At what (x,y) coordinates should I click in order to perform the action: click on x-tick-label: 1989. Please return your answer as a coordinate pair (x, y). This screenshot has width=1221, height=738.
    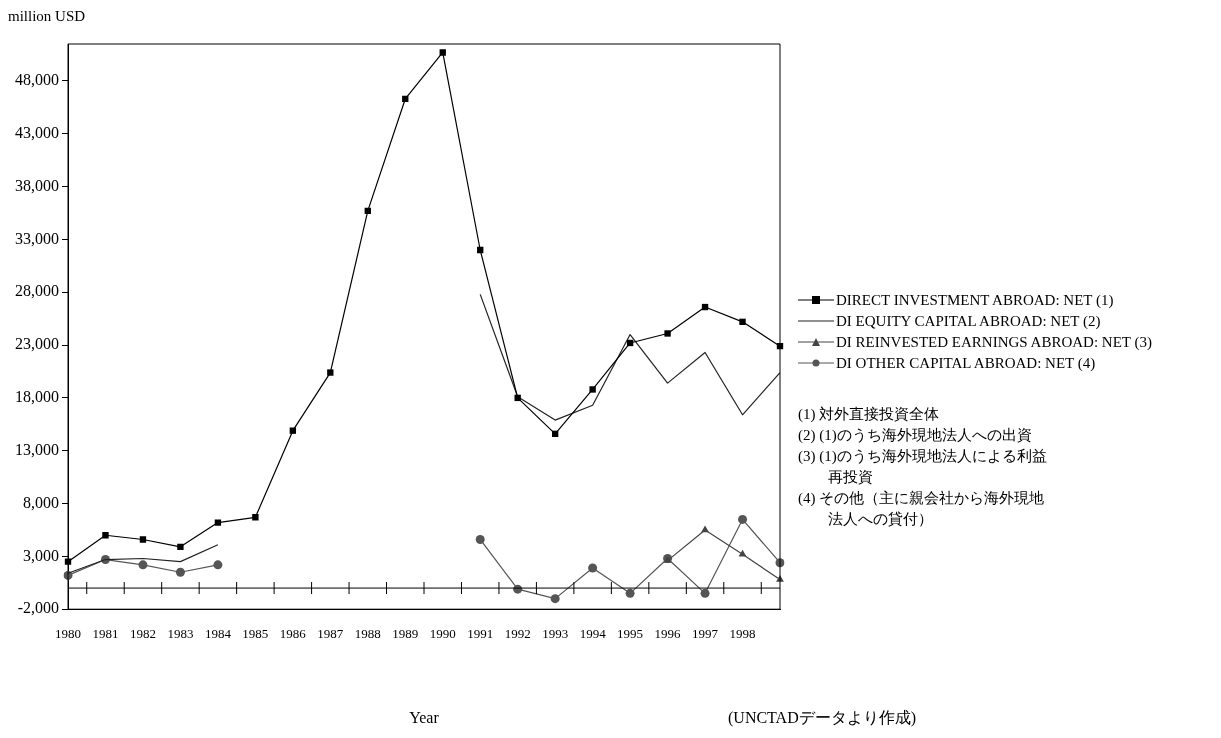
    Looking at the image, I should click on (405, 634).